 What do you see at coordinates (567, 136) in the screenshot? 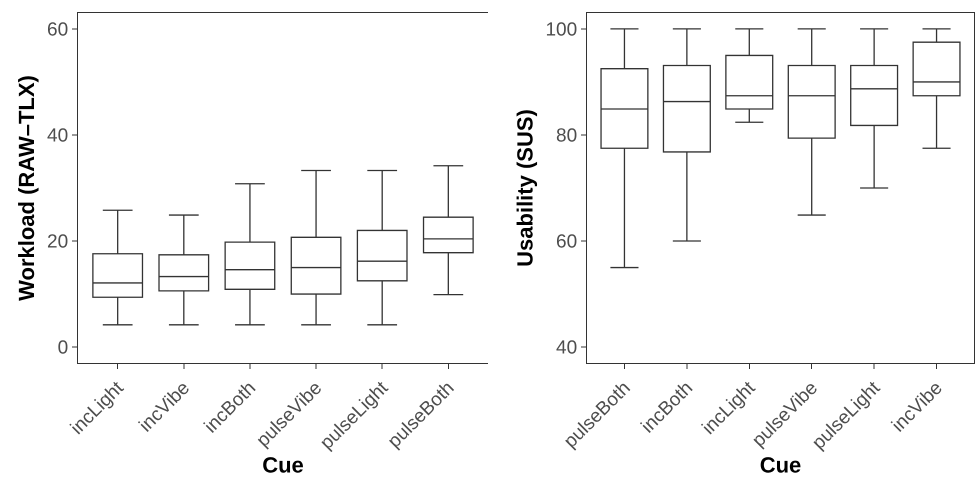
I see `y-tick-label: 80` at bounding box center [567, 136].